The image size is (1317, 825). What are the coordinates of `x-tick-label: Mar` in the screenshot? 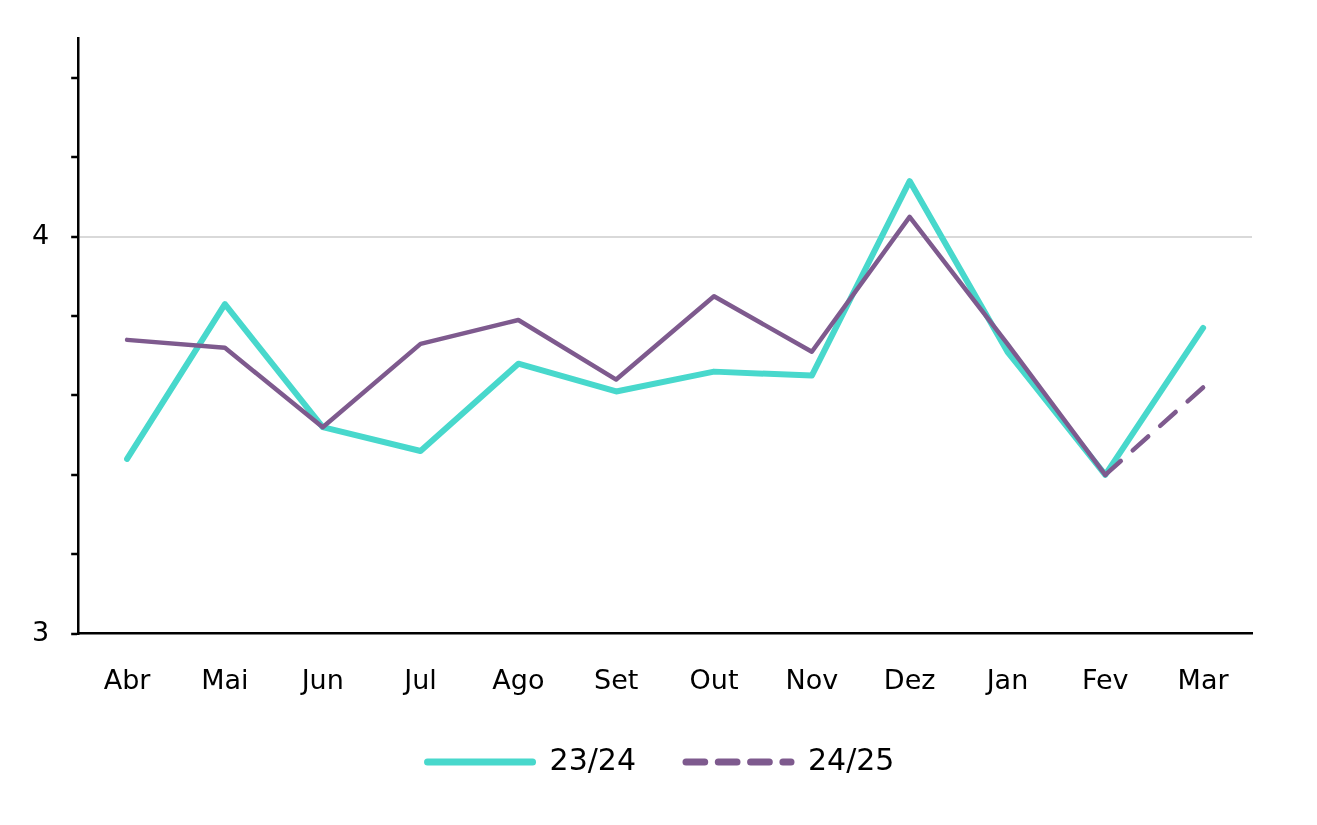 It's located at (1203, 679).